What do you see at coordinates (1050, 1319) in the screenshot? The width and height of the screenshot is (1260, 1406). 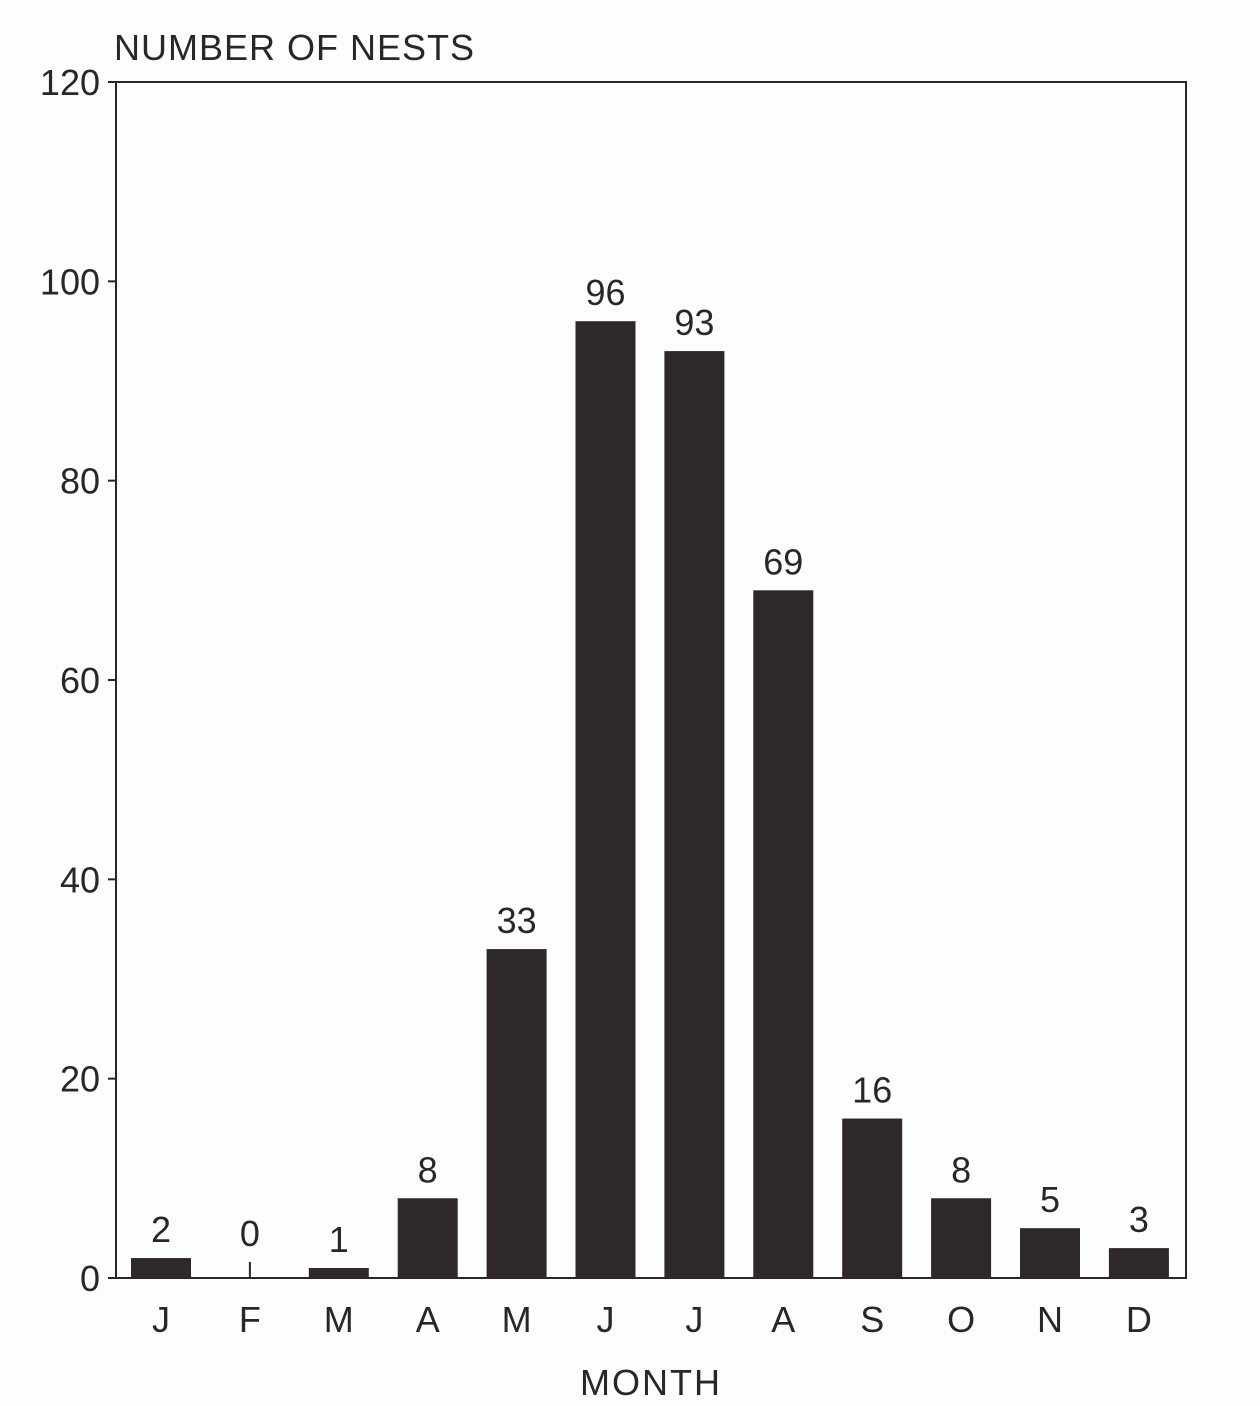 I see `x-tick-label: N` at bounding box center [1050, 1319].